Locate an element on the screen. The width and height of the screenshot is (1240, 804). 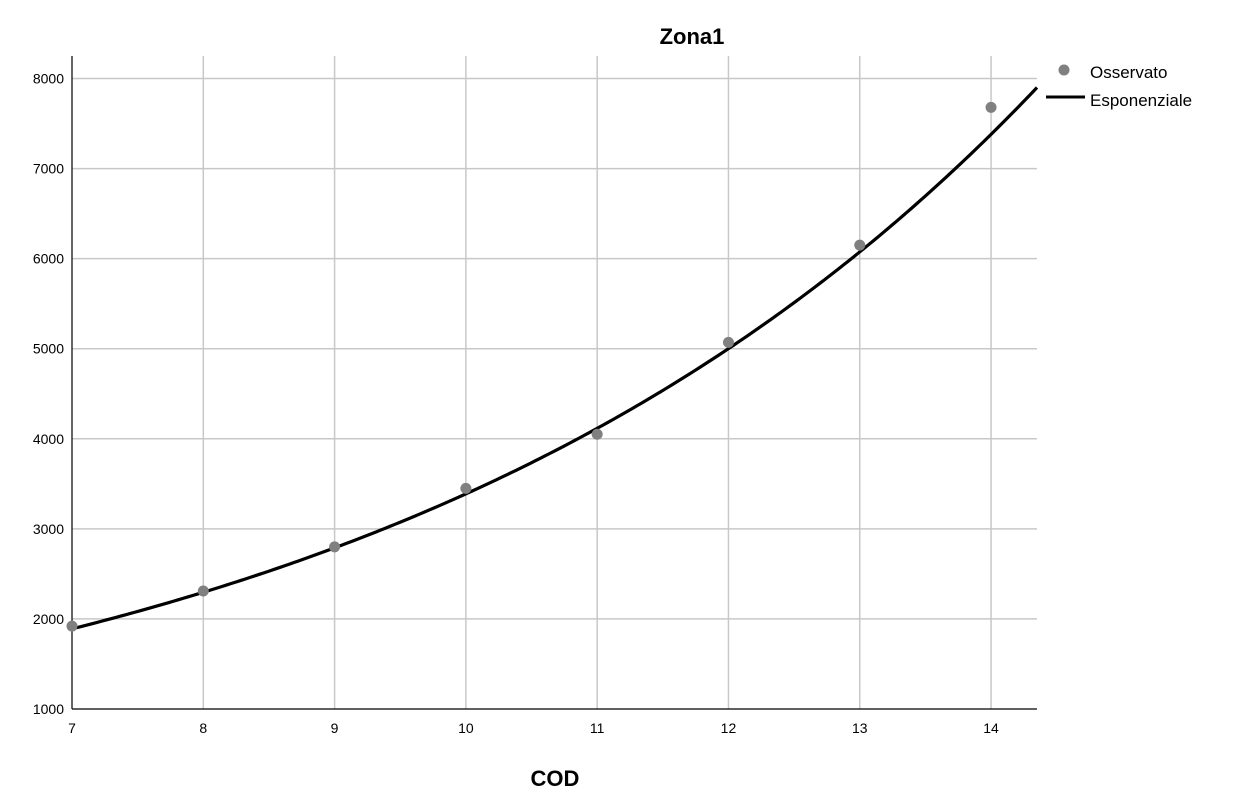
x-axis-title: COD is located at coordinates (555, 778).